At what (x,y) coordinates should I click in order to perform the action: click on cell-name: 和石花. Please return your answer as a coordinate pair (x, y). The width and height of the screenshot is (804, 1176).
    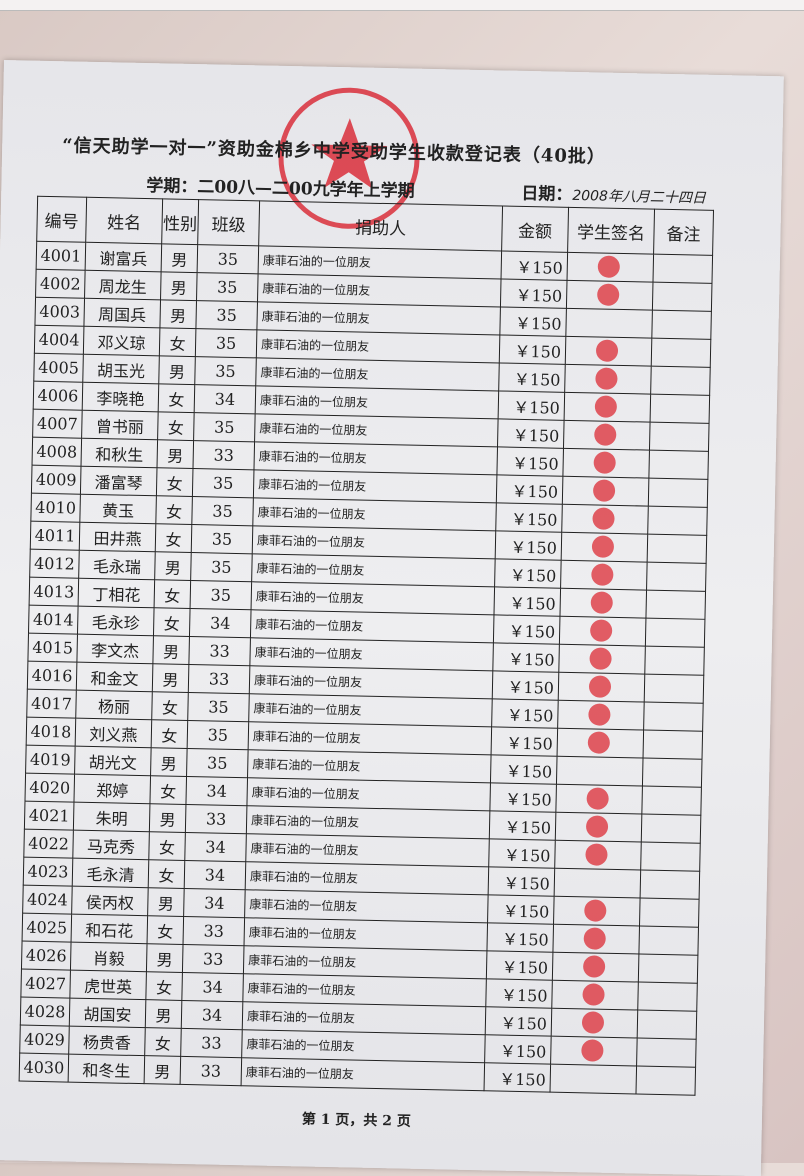
    Looking at the image, I should click on (109, 929).